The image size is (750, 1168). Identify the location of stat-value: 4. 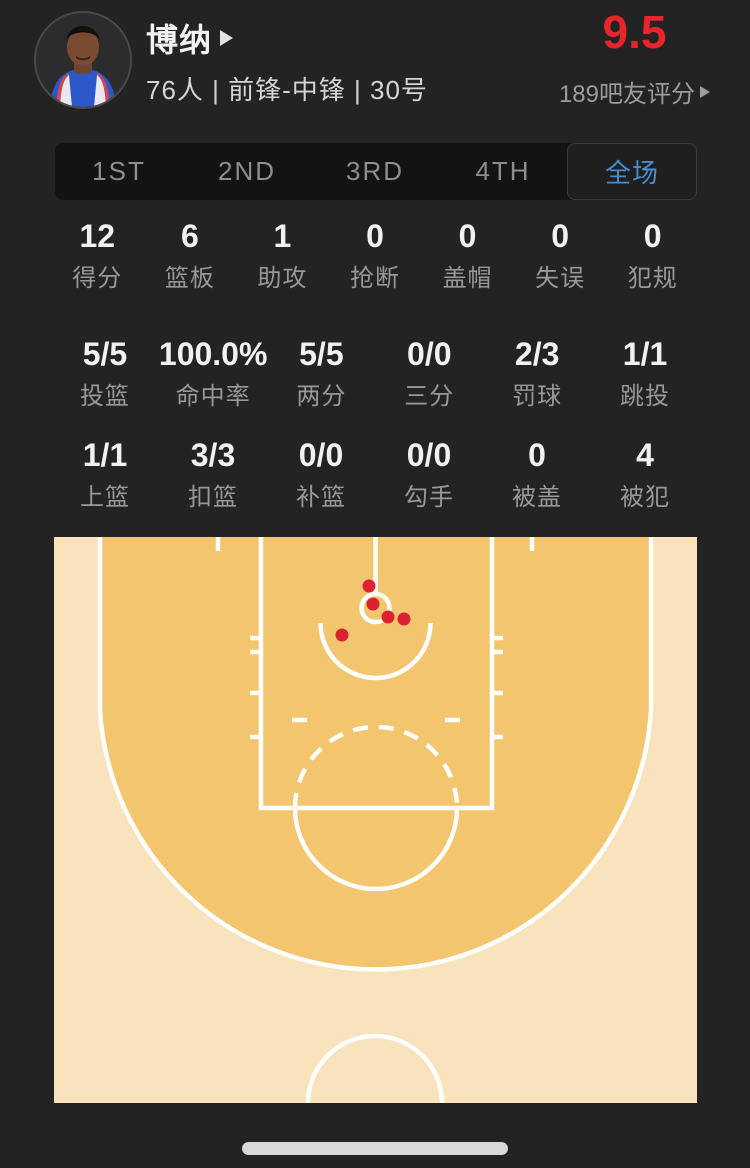
(645, 455).